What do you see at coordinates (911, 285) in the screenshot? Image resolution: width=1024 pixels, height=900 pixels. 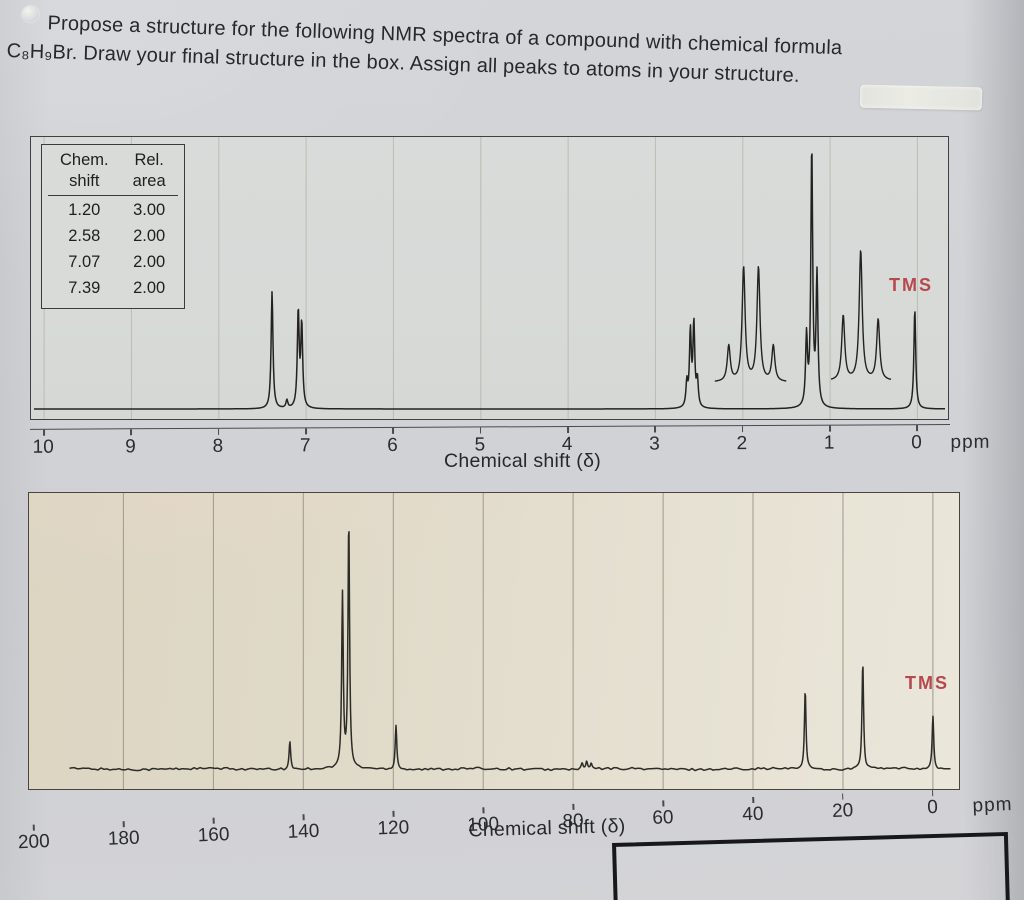 I see `tms-label-1h: TMS` at bounding box center [911, 285].